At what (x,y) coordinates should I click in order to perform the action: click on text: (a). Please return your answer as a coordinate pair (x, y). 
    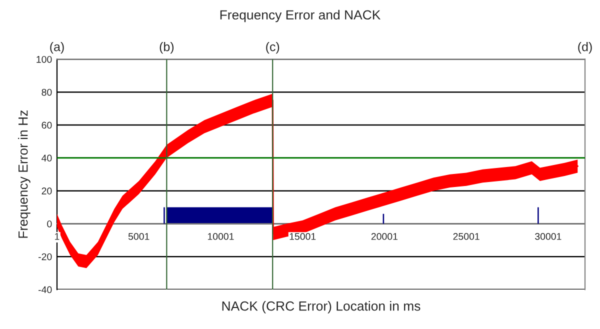
    Looking at the image, I should click on (57, 48).